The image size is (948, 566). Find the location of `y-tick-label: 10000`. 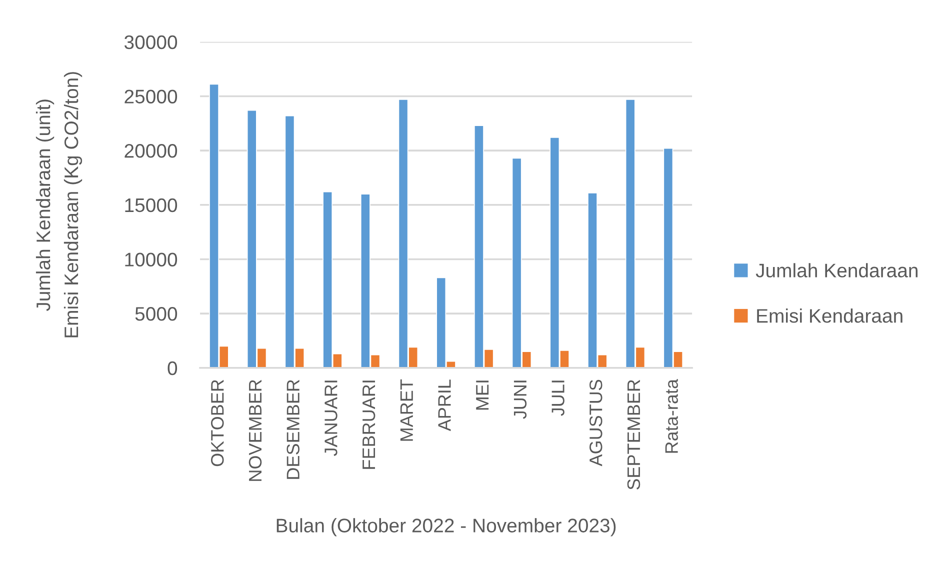

y-tick-label: 10000 is located at coordinates (151, 259).